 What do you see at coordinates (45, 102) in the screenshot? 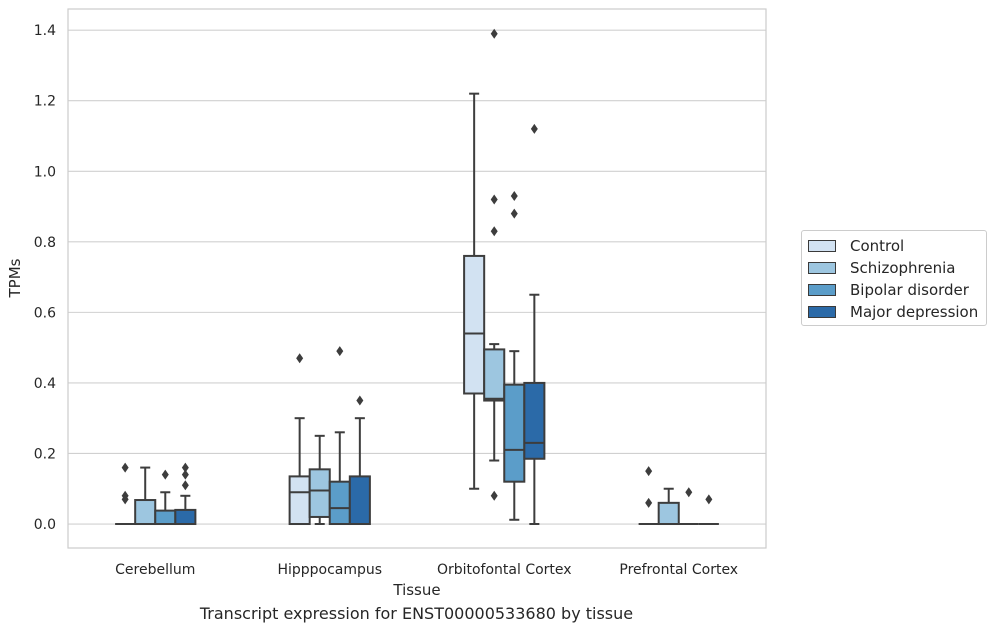
I see `y-tick-label: 1.2` at bounding box center [45, 102].